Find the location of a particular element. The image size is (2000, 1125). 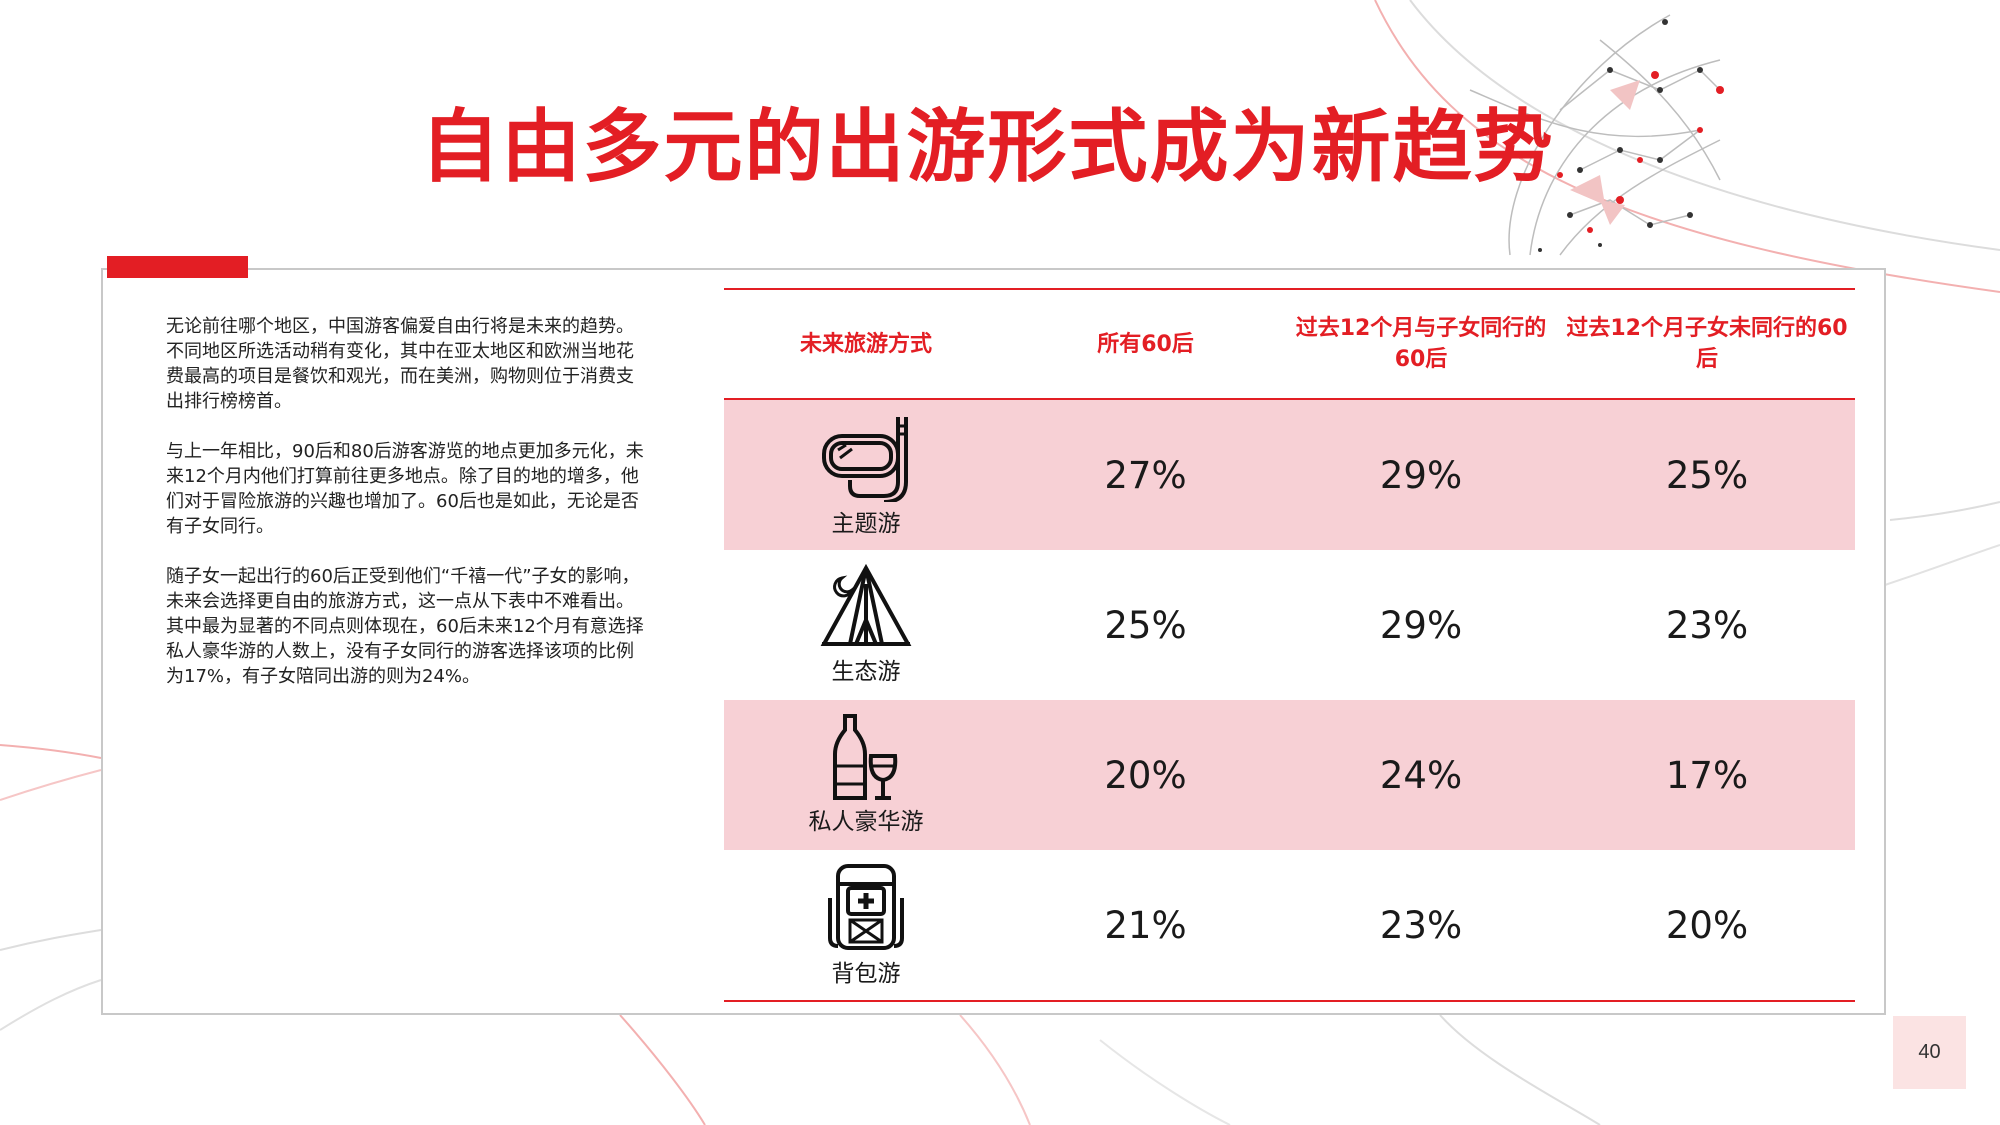

value-all-60s: 20% is located at coordinates (1145, 775).